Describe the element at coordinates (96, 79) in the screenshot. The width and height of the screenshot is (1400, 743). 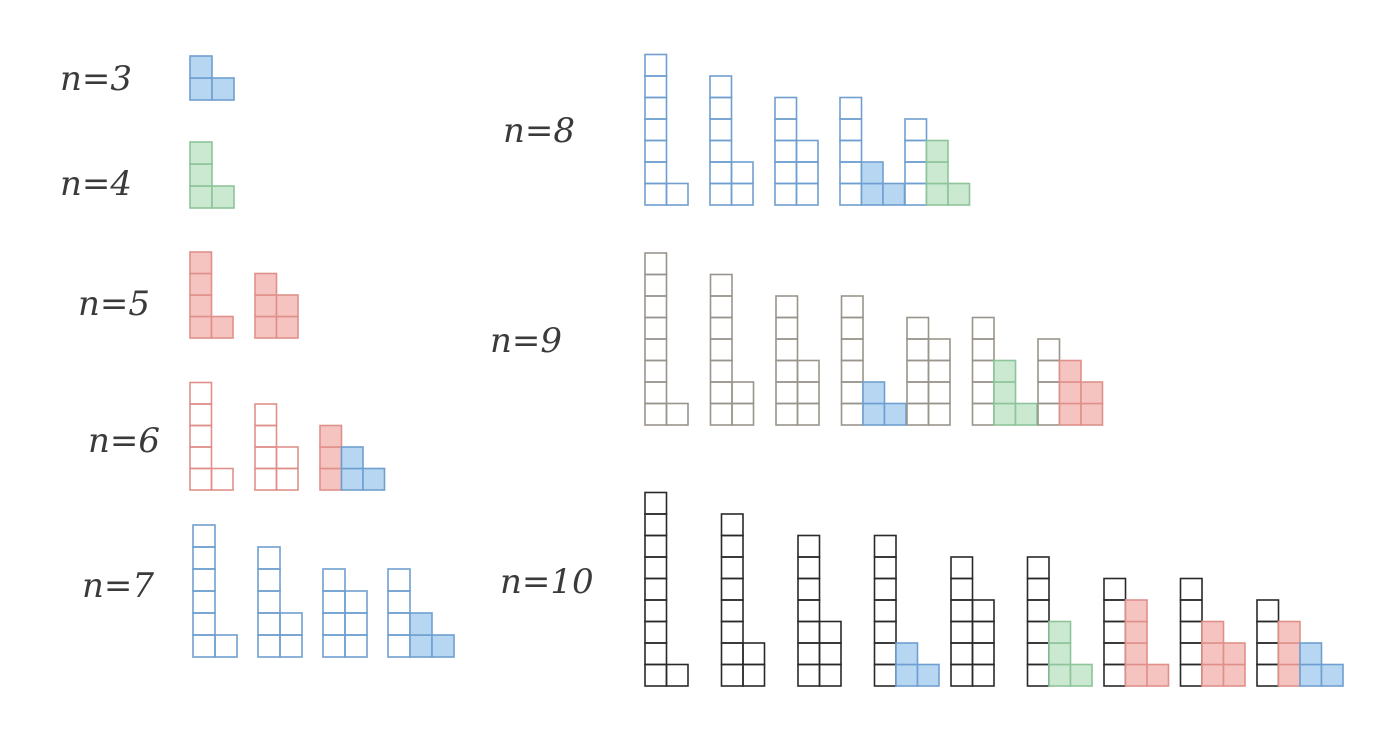
I see `label-n3: n=3` at that location.